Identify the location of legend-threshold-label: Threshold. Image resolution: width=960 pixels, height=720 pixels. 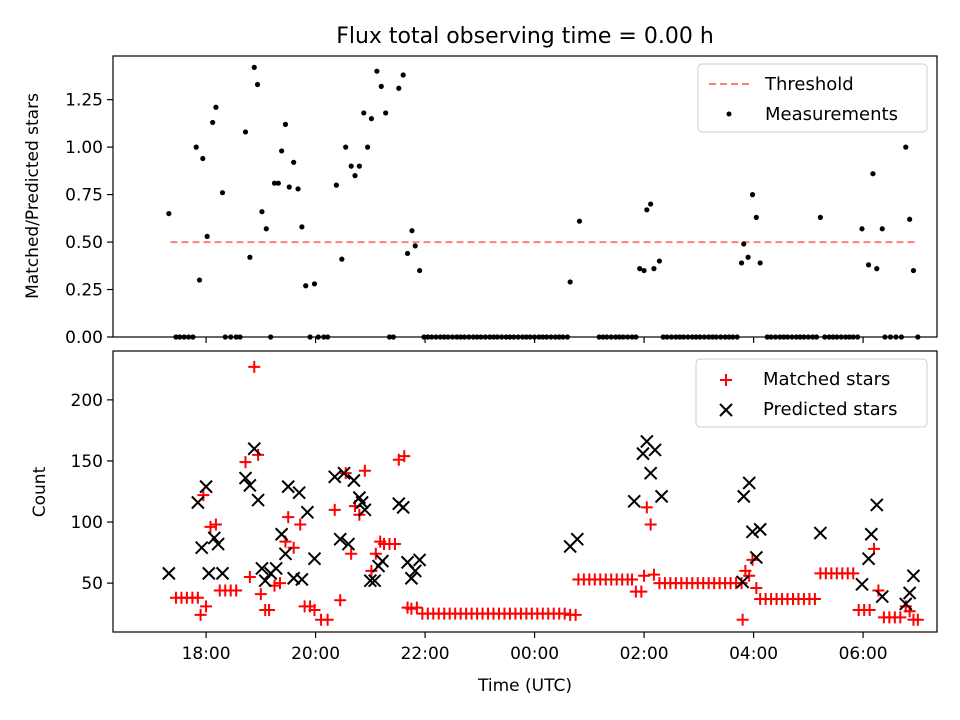
(809, 84).